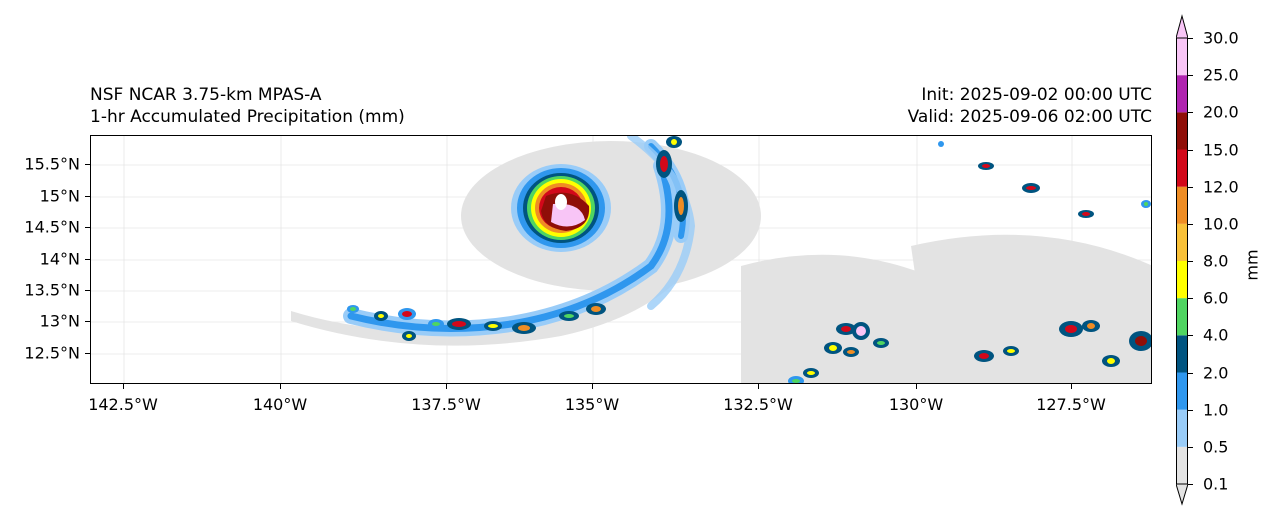  Describe the element at coordinates (1216, 484) in the screenshot. I see `colorbar-level-label: 0.1` at that location.